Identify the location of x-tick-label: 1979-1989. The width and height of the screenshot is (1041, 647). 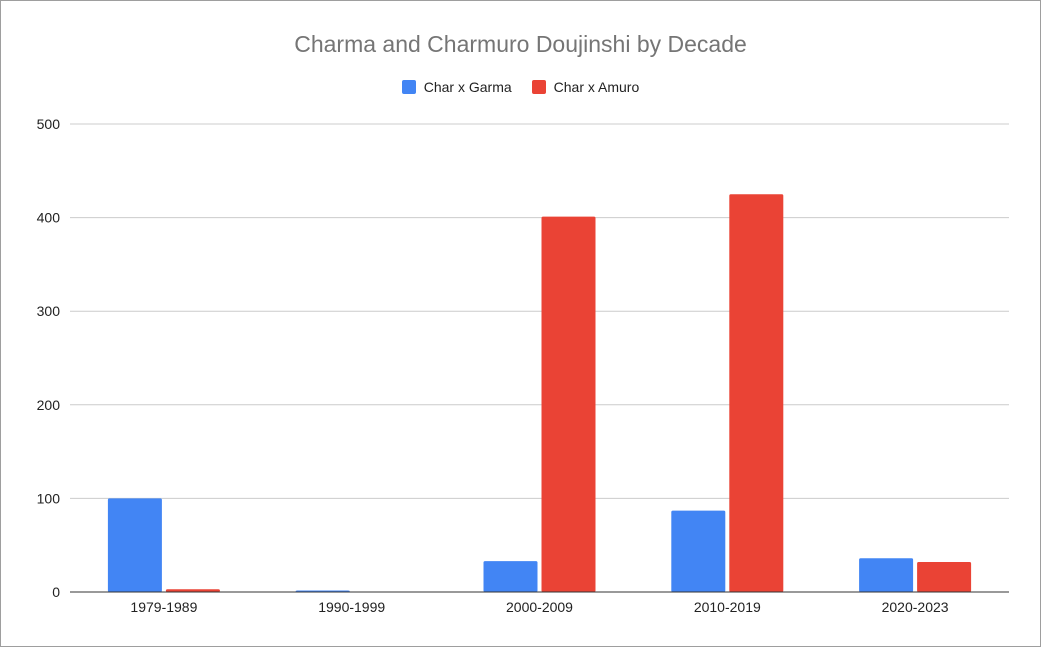
(163, 607).